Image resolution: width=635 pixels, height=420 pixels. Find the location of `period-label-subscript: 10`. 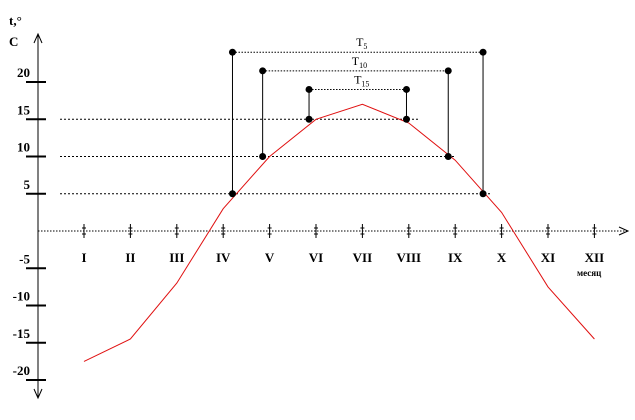

period-label-subscript: 10 is located at coordinates (363, 65).